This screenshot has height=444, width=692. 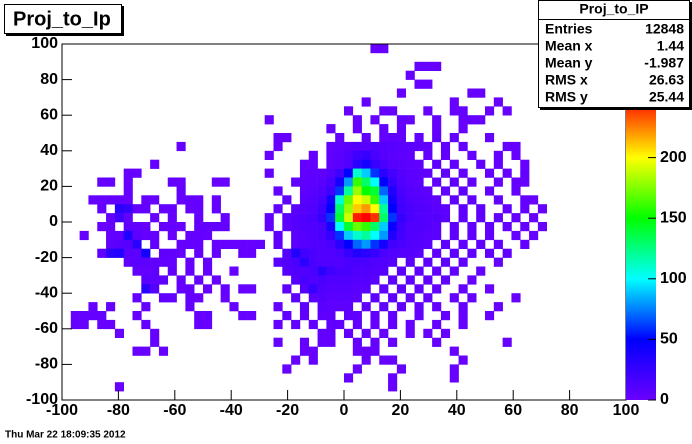 I want to click on stats-value: 1.44, so click(x=670, y=46).